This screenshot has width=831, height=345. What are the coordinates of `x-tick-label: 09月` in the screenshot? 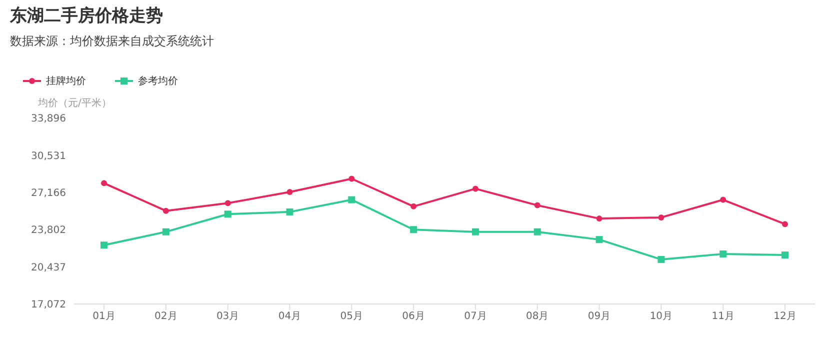 It's located at (599, 316).